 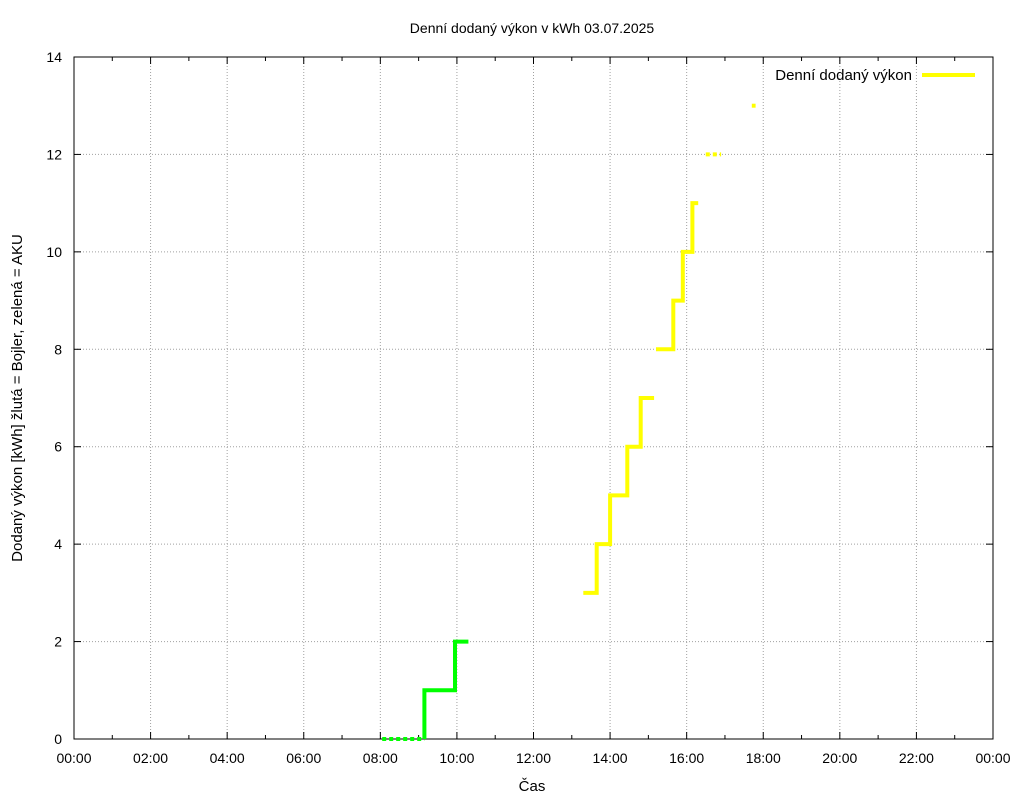 What do you see at coordinates (686, 758) in the screenshot?
I see `x-tick-label: 16:00` at bounding box center [686, 758].